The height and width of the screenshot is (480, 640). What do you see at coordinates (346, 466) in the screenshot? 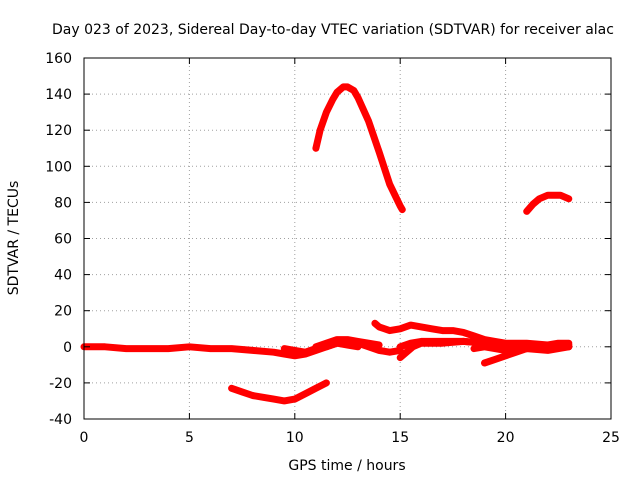
I see `x-axis-label: GPS time / hours` at bounding box center [346, 466].